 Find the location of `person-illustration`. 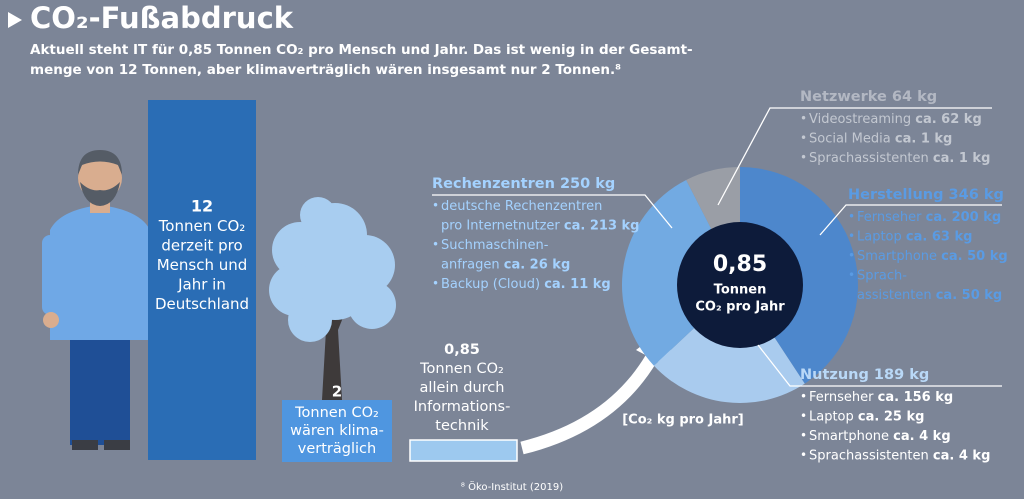

person-illustration is located at coordinates (96, 300).